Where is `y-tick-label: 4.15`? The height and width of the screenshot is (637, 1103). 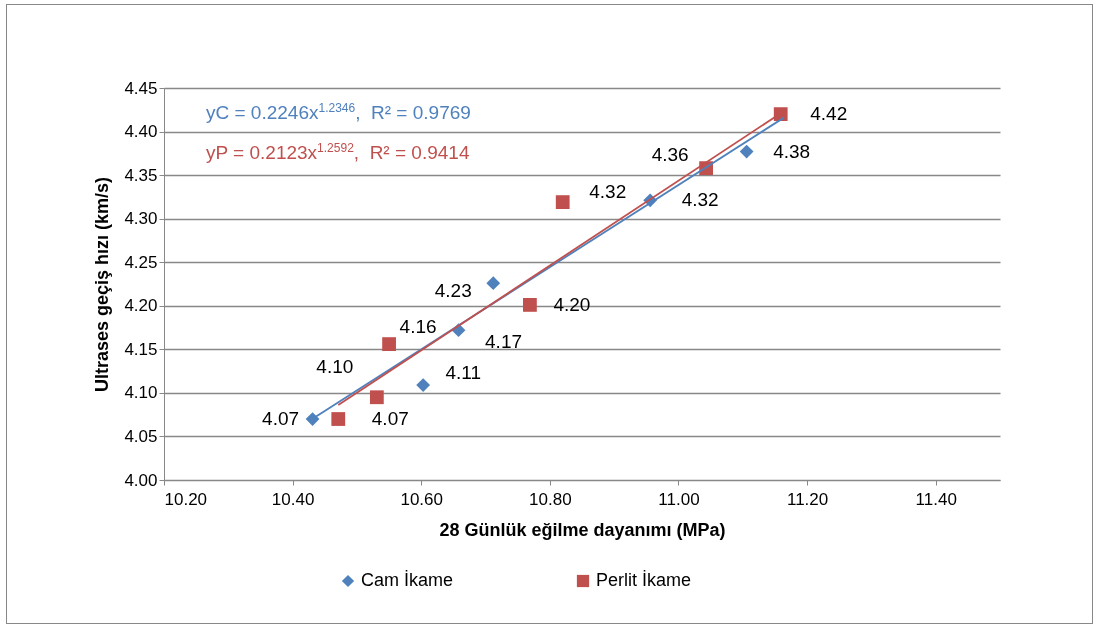
y-tick-label: 4.15 is located at coordinates (141, 349).